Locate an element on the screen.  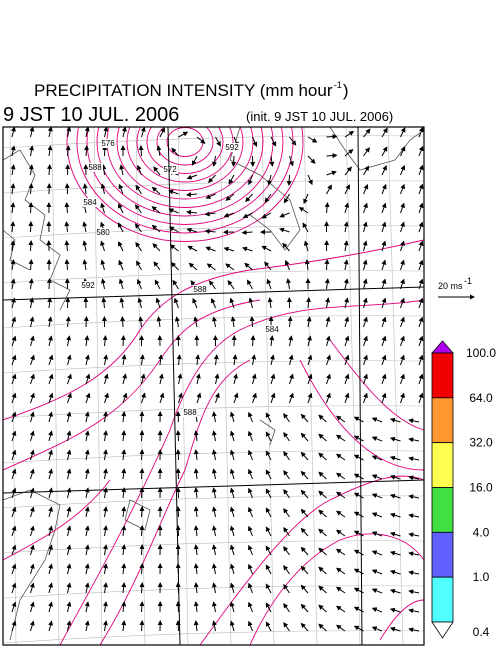
colorbar-label: 64.0 is located at coordinates (481, 398).